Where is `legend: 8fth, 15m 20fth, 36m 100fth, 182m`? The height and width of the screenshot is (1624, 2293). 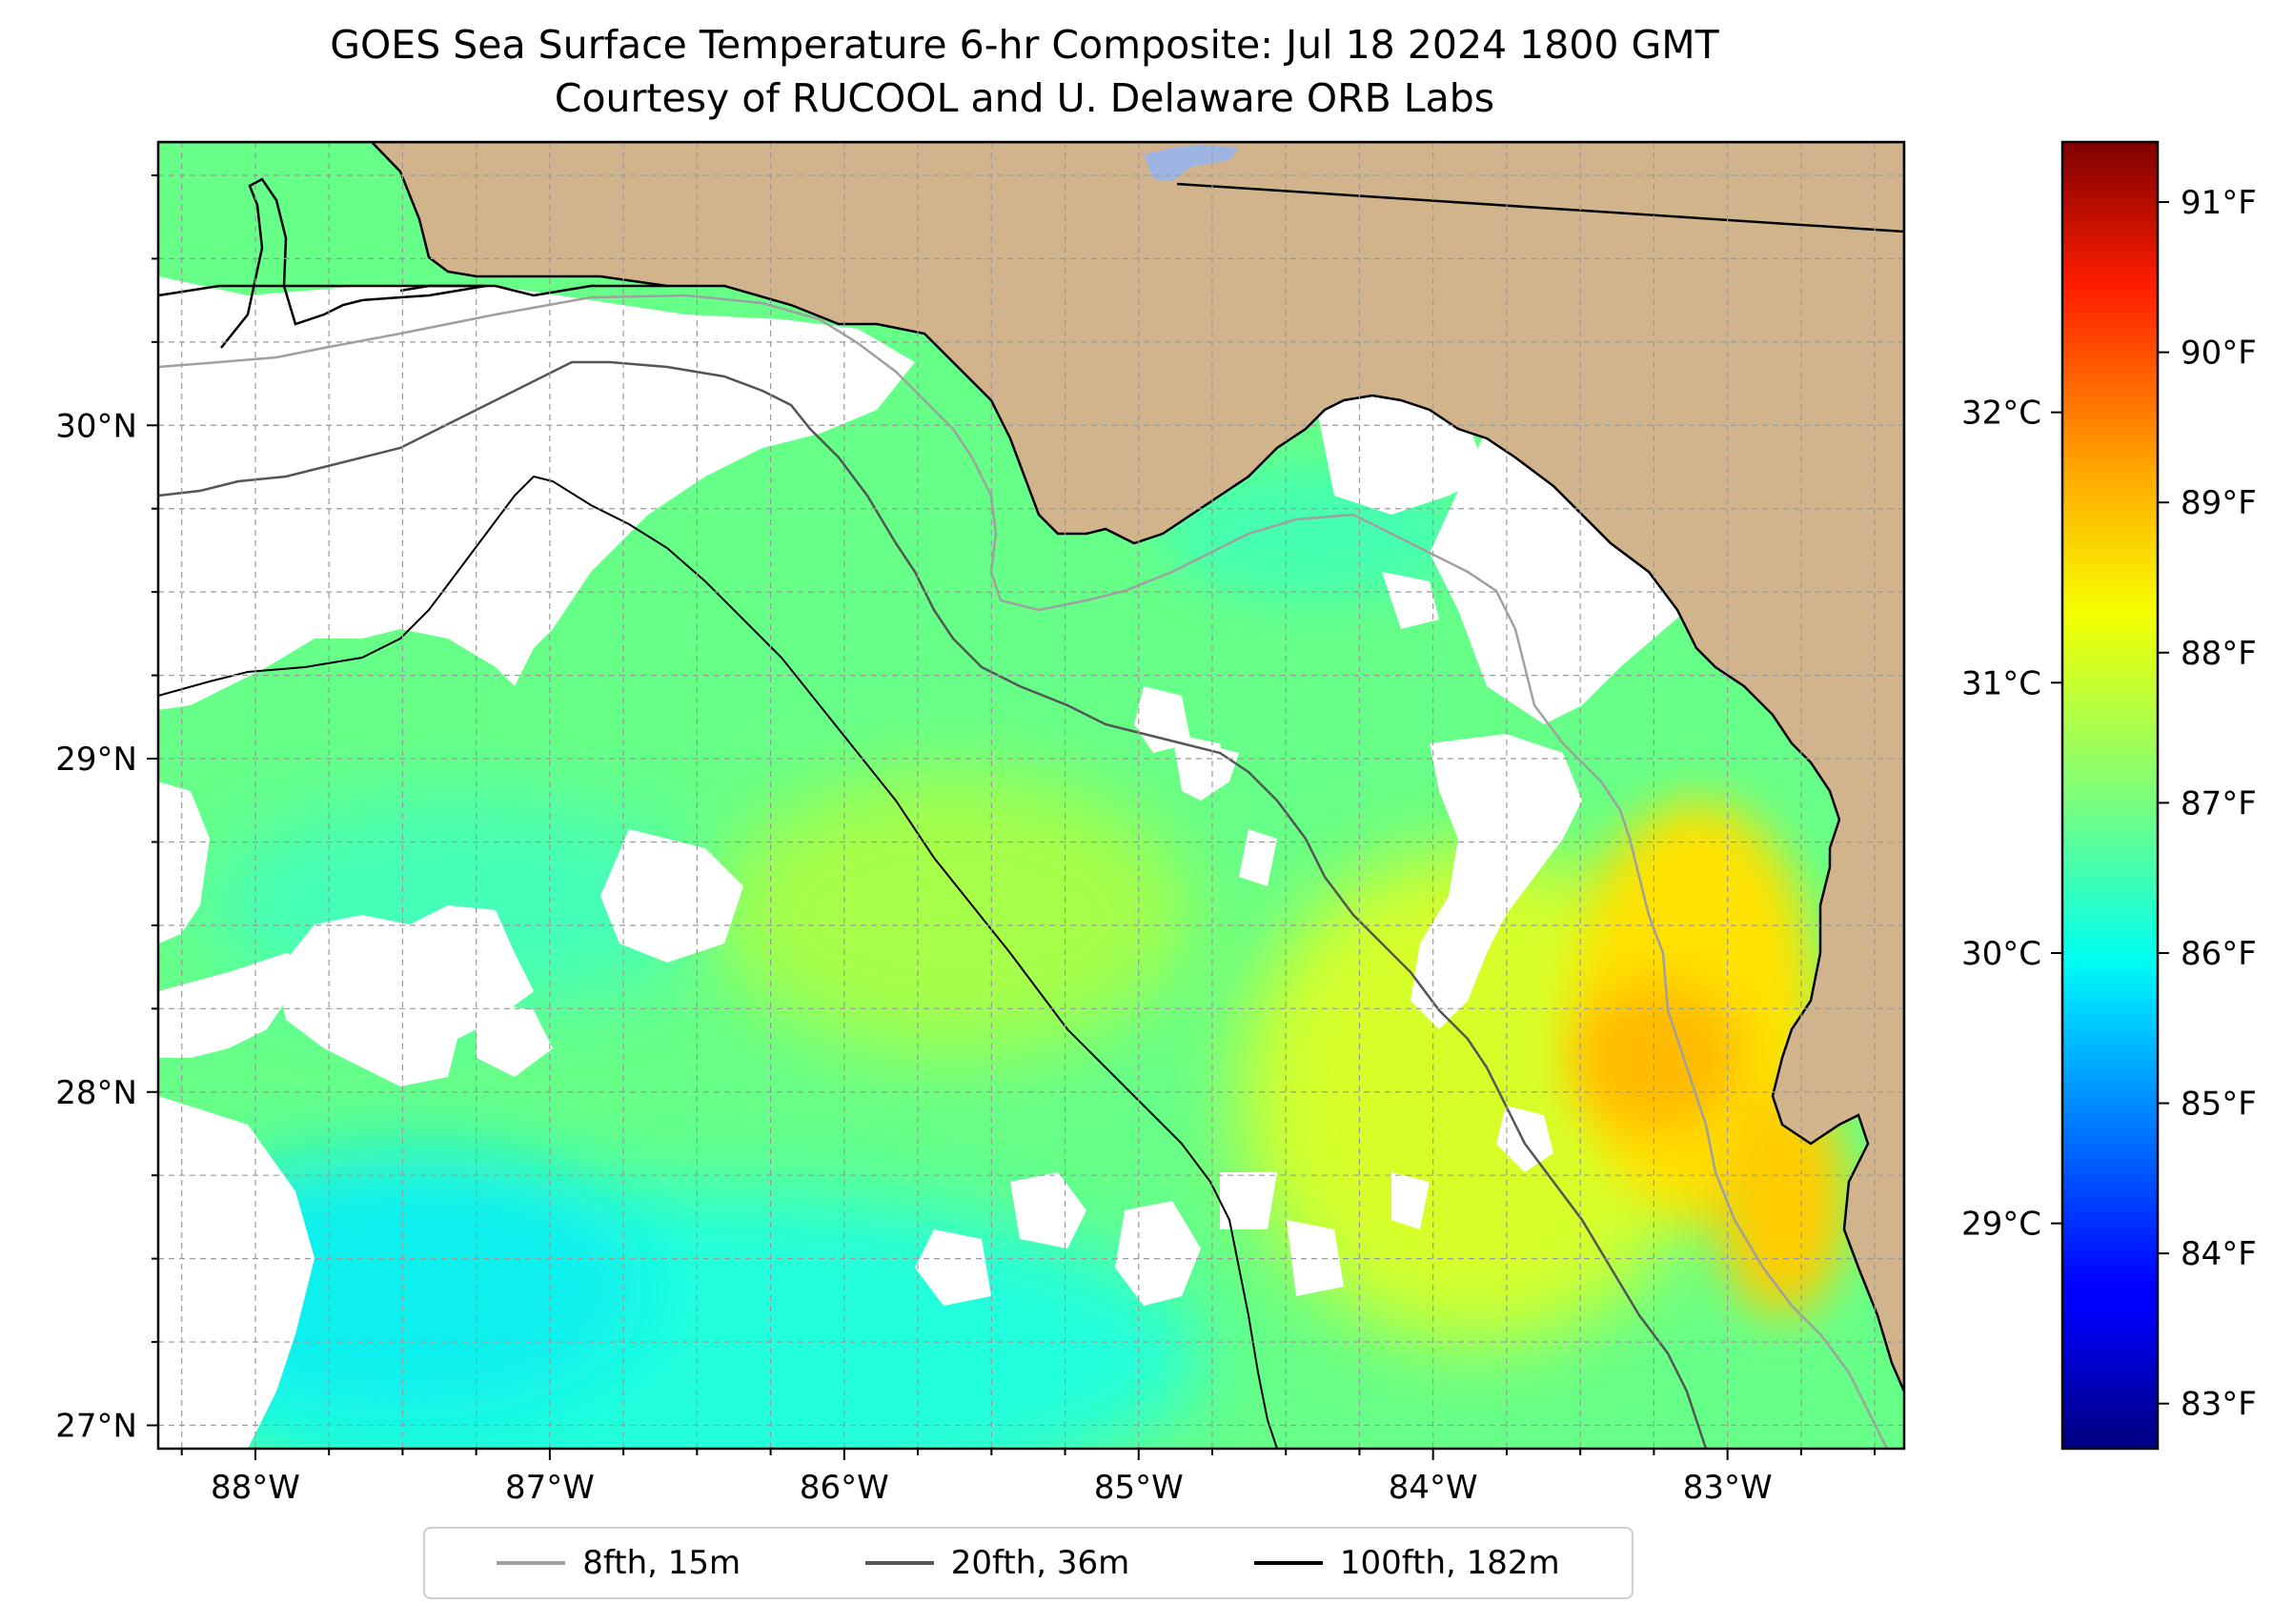
legend: 8fth, 15m 20fth, 36m 100fth, 182m is located at coordinates (1029, 1563).